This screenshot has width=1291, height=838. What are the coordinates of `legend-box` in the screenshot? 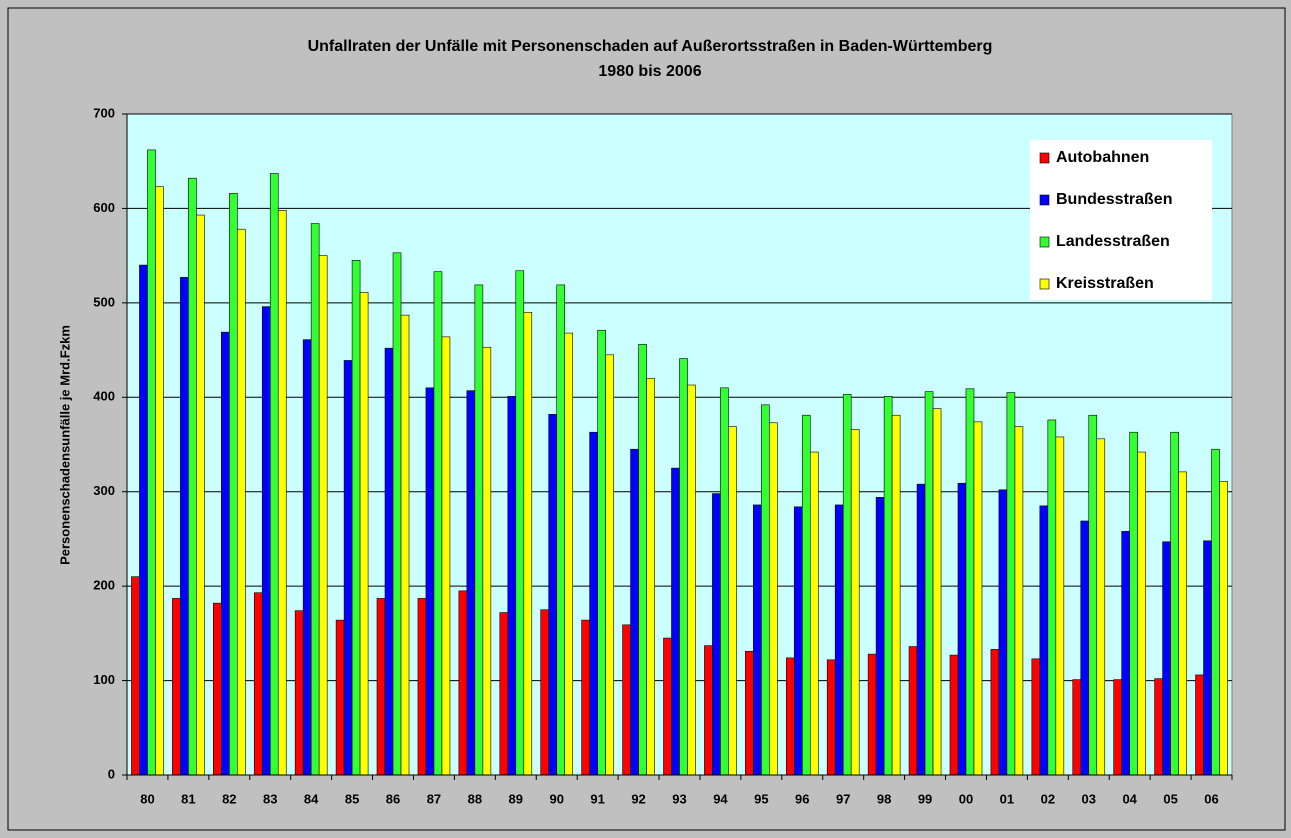 It's located at (1121, 220).